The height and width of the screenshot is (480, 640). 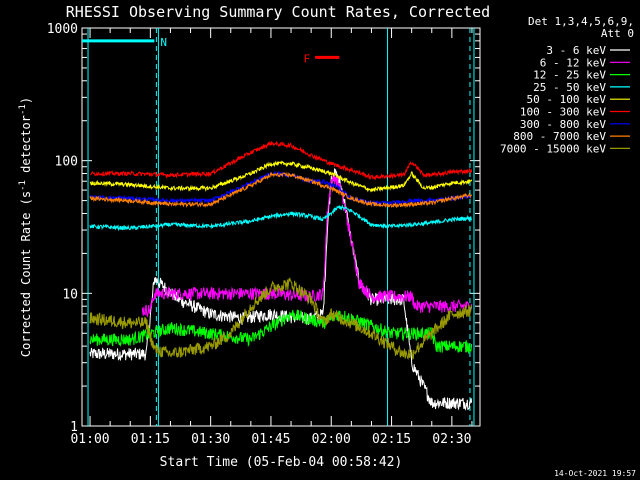 What do you see at coordinates (281, 332) in the screenshot?
I see `series-line-12-25-kev` at bounding box center [281, 332].